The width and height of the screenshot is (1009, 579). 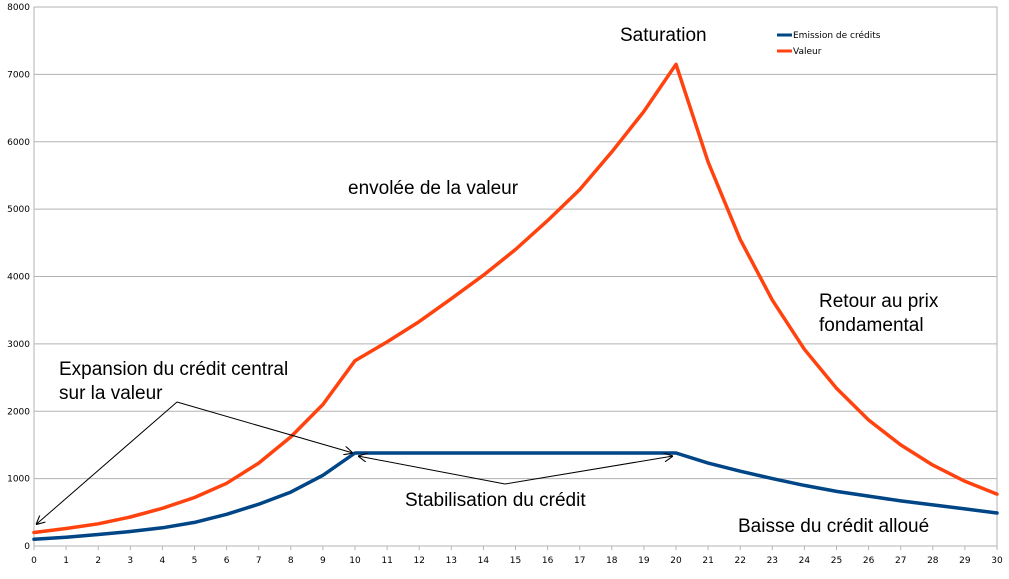 I want to click on x-tick-label: 24, so click(x=805, y=561).